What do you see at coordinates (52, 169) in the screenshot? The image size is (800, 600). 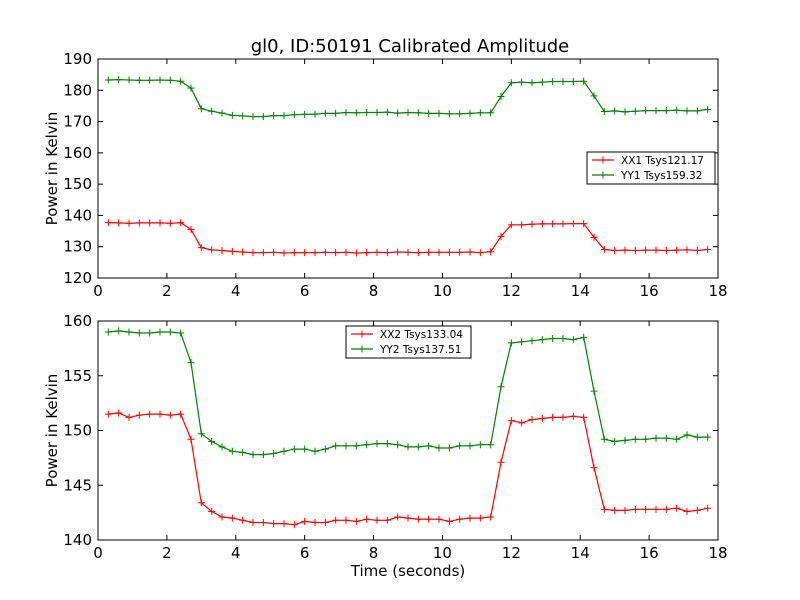 I see `y-axis-label-top: Power in Kelvin` at bounding box center [52, 169].